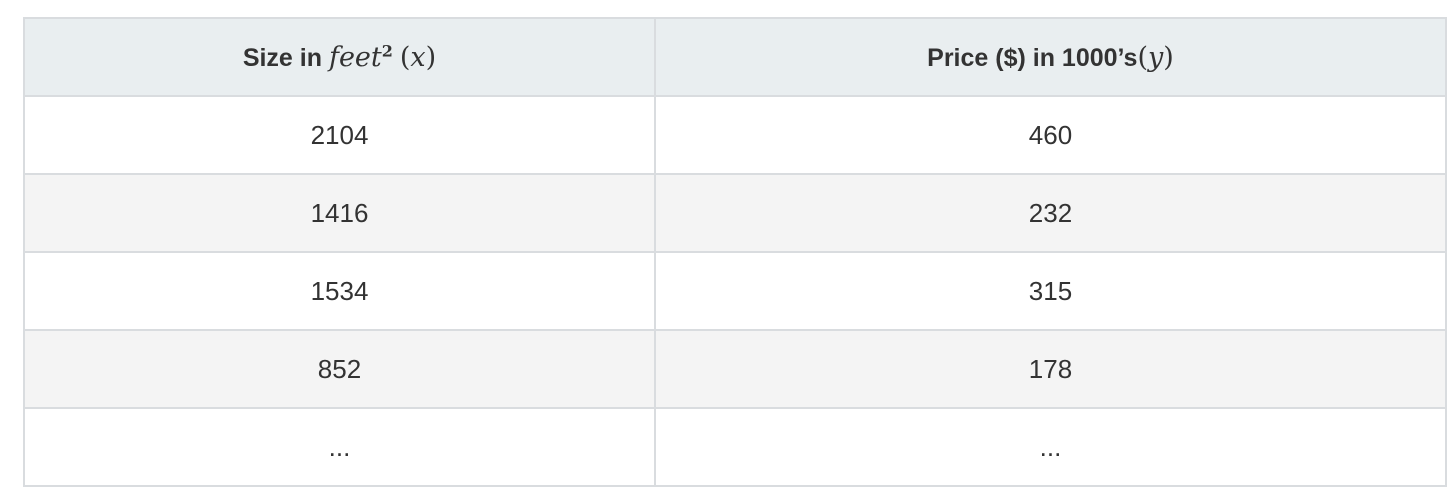 The image size is (1456, 500). Describe the element at coordinates (1143, 57) in the screenshot. I see `column-header-price-open-paren: (` at that location.